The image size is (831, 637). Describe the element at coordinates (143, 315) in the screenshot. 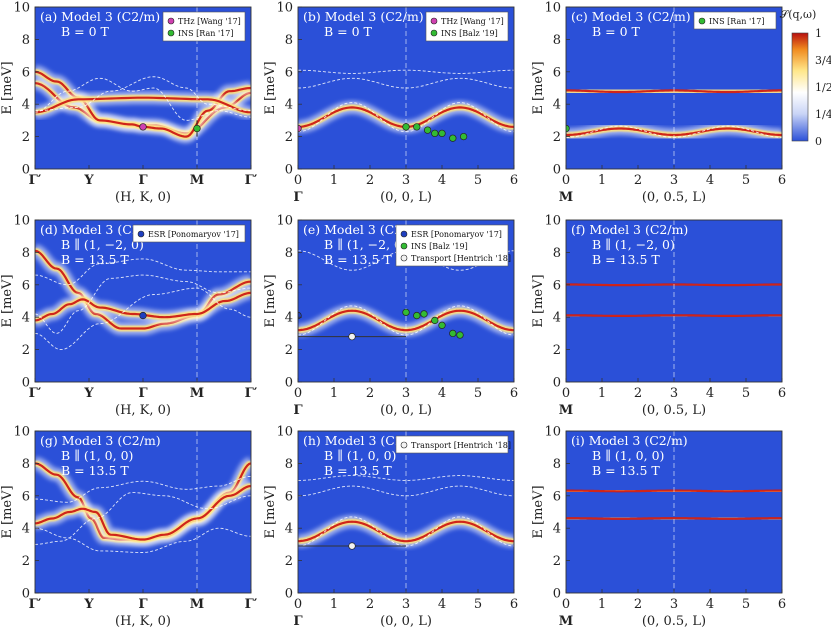

I see `data-point-esr` at that location.